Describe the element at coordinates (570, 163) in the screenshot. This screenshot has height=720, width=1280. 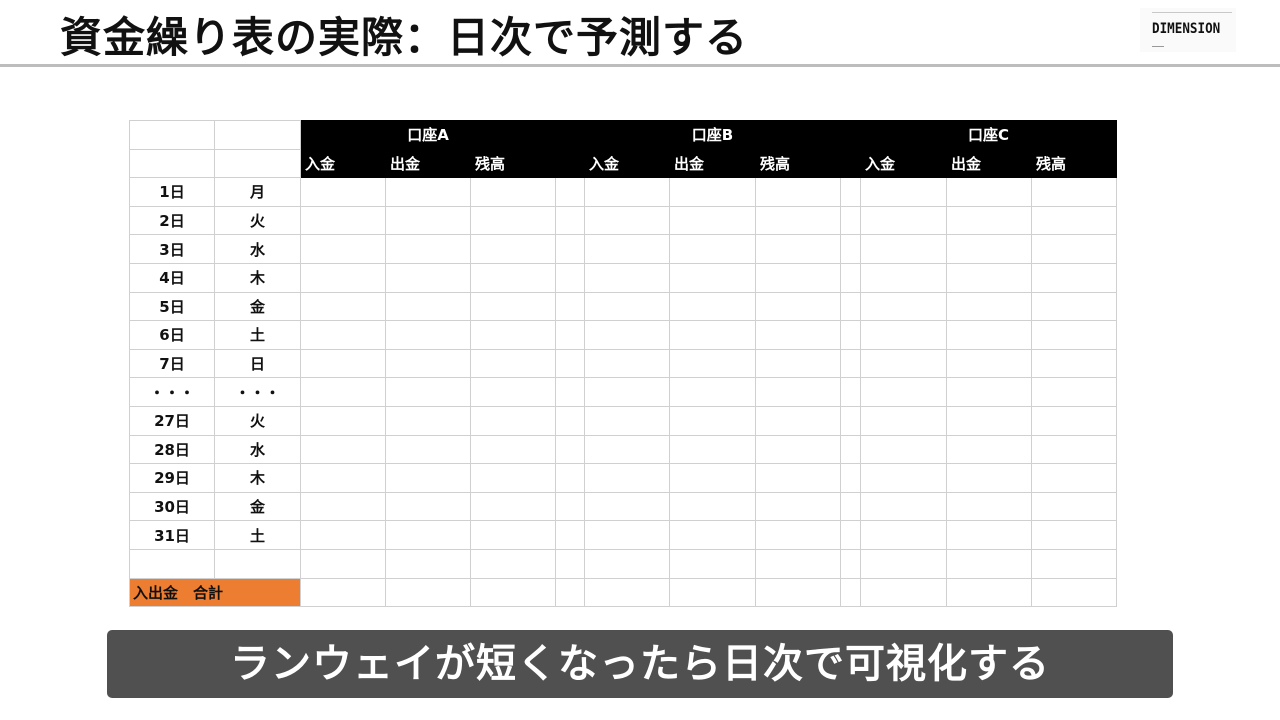
I see `header-spacer` at that location.